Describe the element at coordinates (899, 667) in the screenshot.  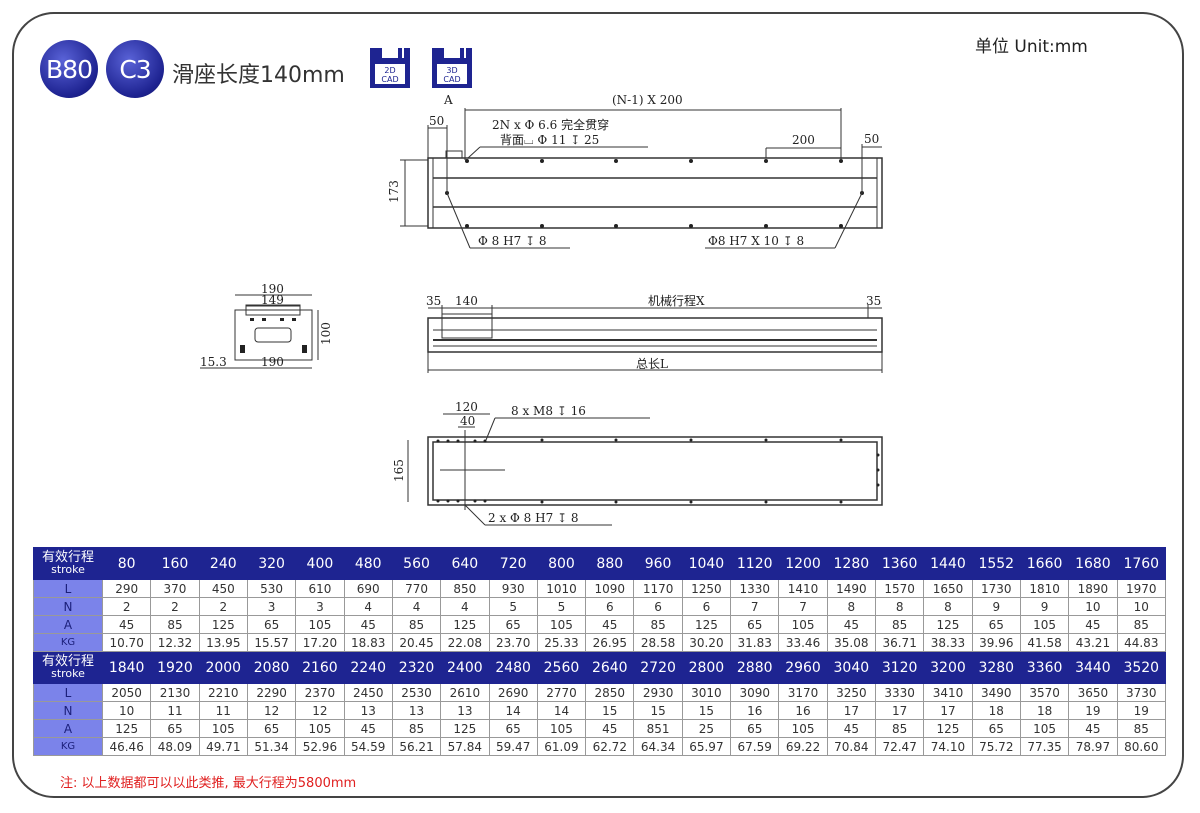
I see `stroke-value: 3120` at that location.